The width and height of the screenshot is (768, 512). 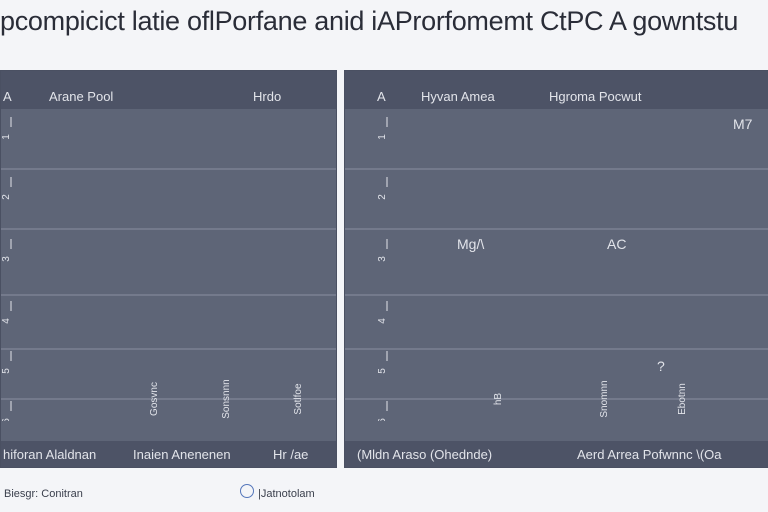 I want to click on footer-source-text: Biesgr: Conitran, so click(x=43, y=494).